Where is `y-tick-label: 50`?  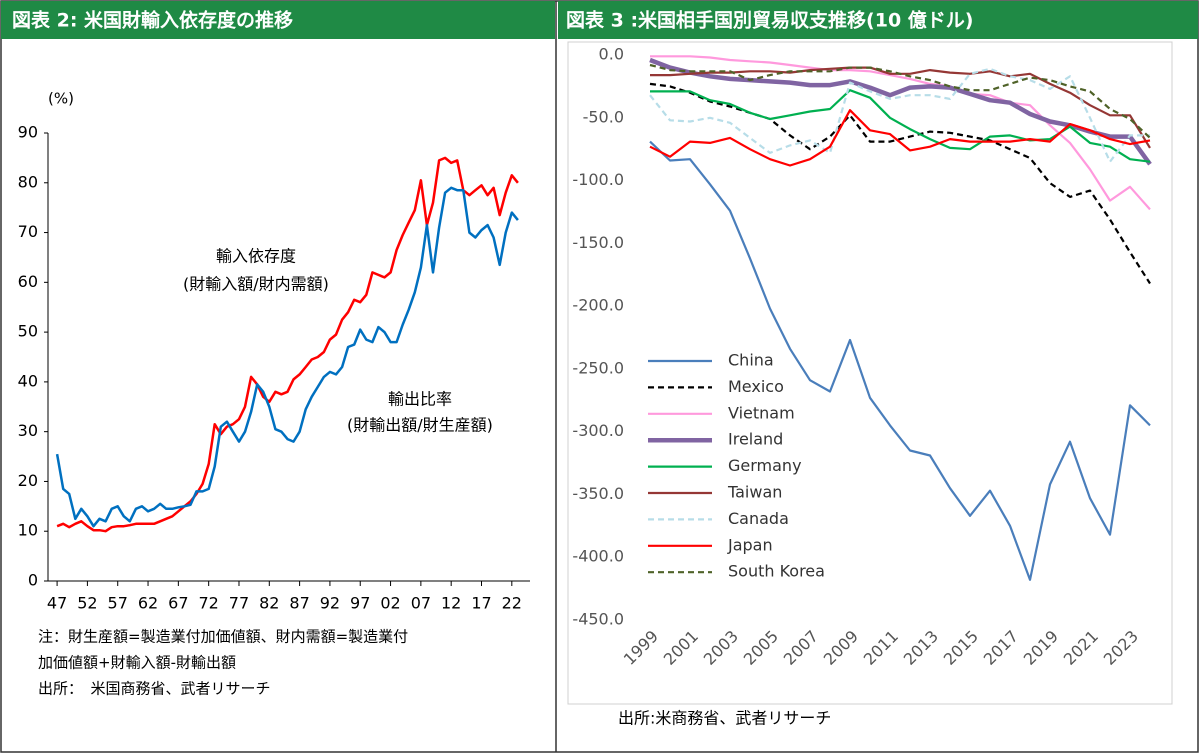
y-tick-label: 50 is located at coordinates (28, 331).